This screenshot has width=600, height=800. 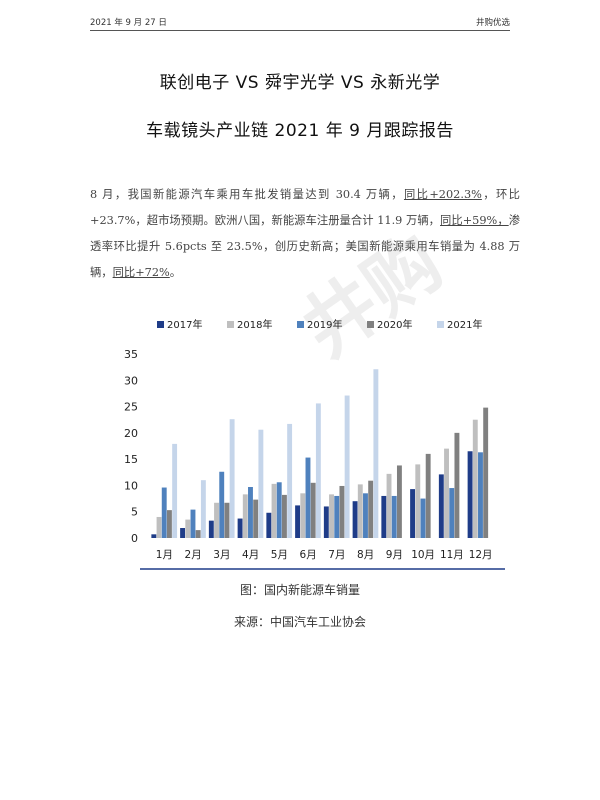 I want to click on para-underline-1: 同比+202.3%, so click(x=442, y=194).